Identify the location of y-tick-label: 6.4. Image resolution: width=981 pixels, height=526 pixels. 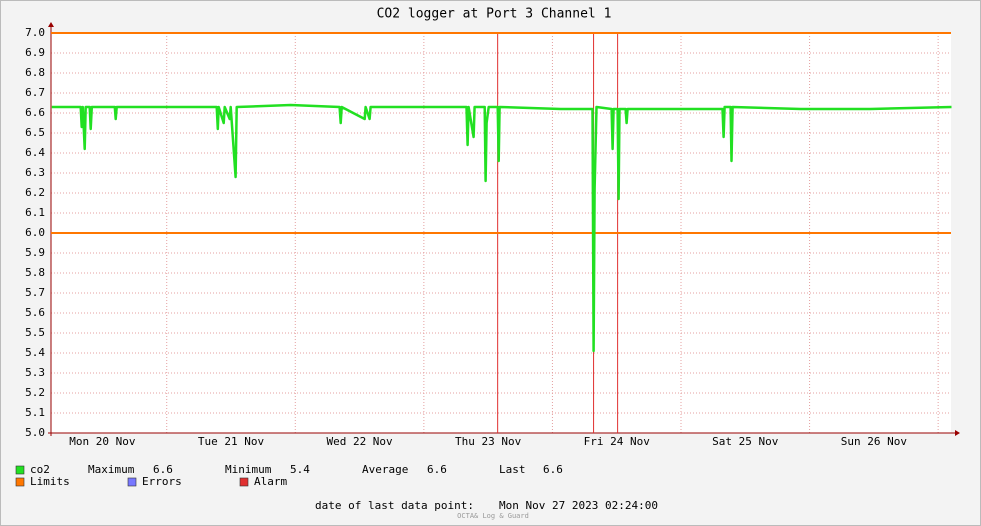
(35, 152).